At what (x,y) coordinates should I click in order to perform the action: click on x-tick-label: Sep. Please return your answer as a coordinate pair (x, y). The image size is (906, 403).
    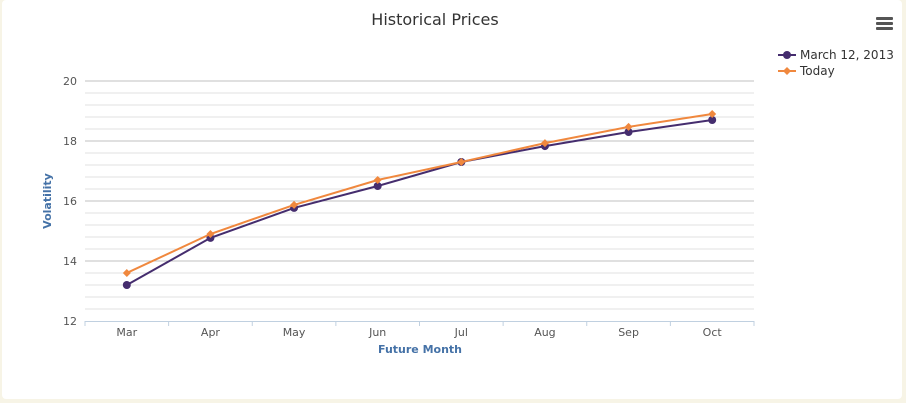
    Looking at the image, I should click on (628, 332).